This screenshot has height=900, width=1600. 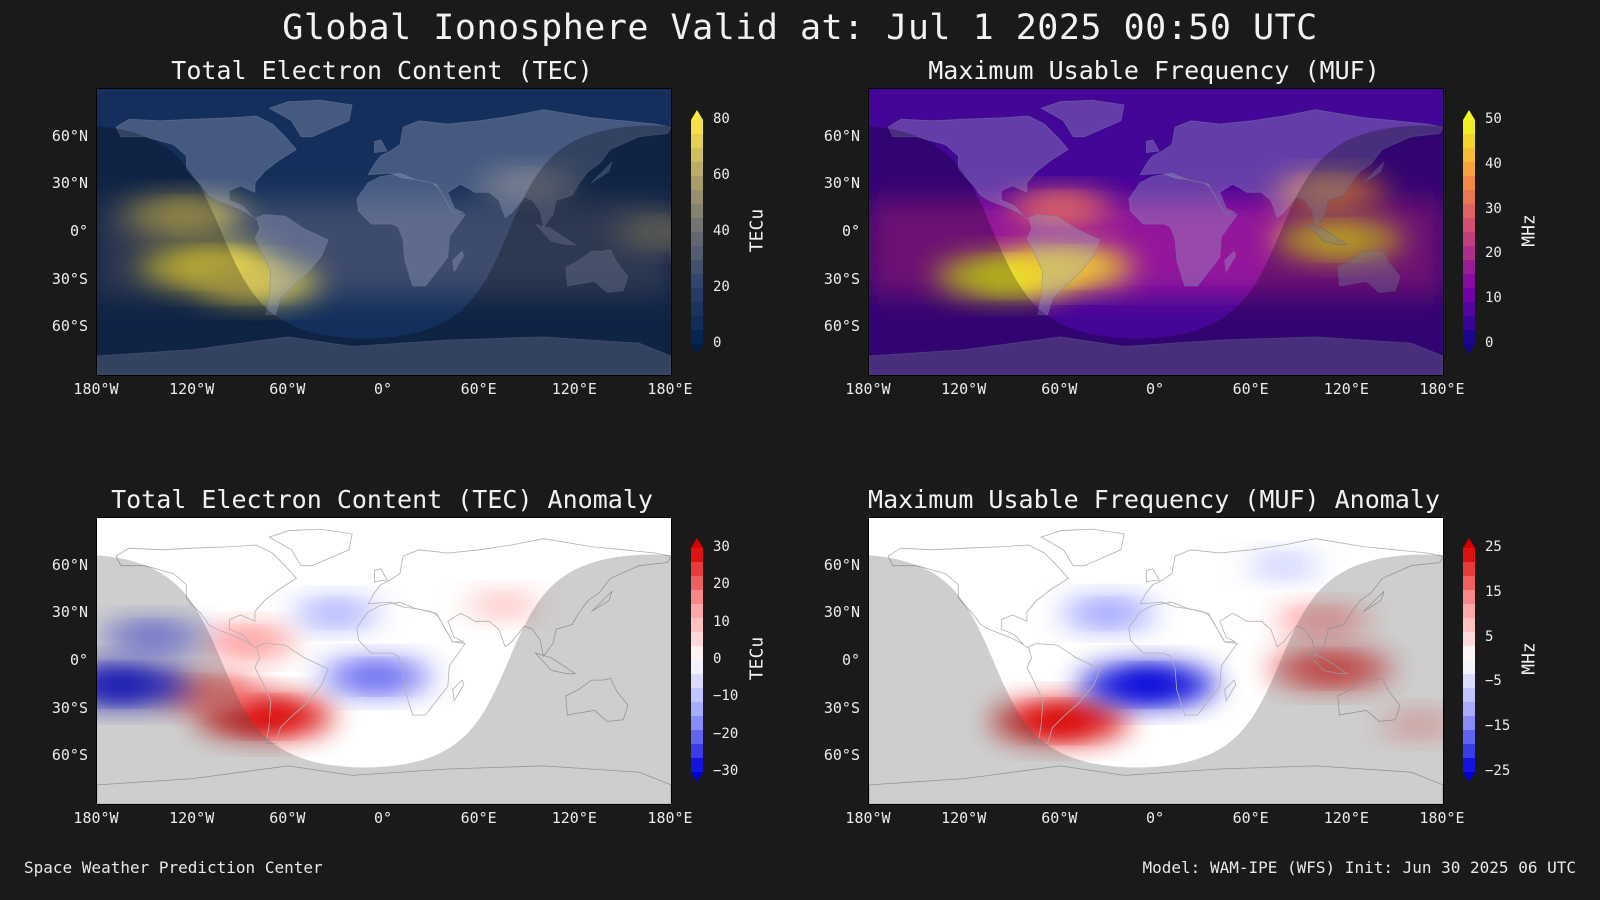 I want to click on tec-anomaly-map-plot, so click(x=384, y=661).